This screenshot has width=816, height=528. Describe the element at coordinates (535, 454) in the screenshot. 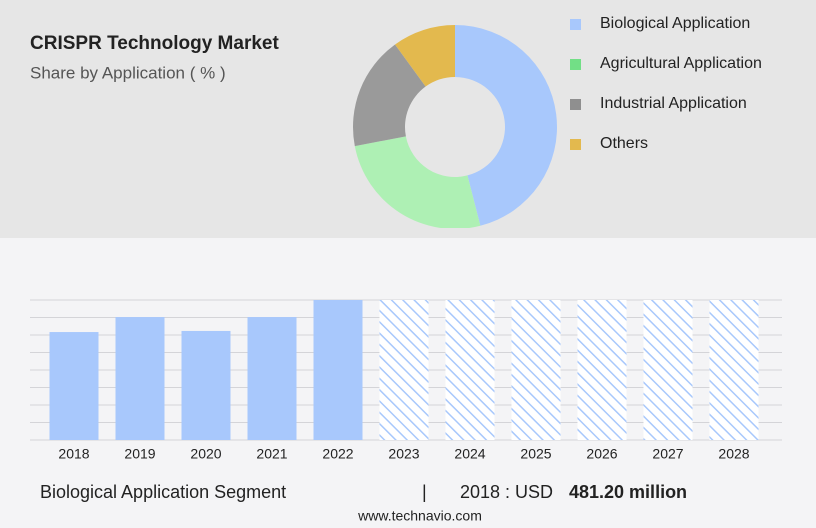

I see `x-tick-label: 2025` at that location.